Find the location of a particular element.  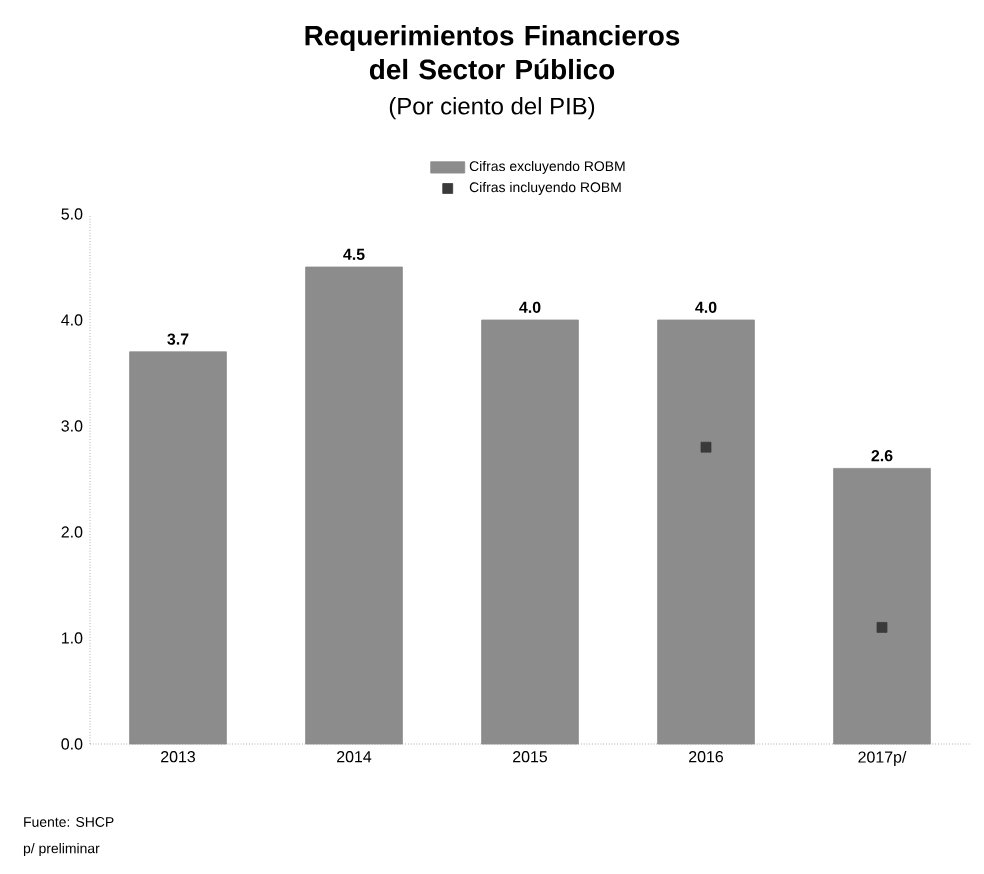

chart-title: Requerimientos Financieros del Sector Público is located at coordinates (492, 52).